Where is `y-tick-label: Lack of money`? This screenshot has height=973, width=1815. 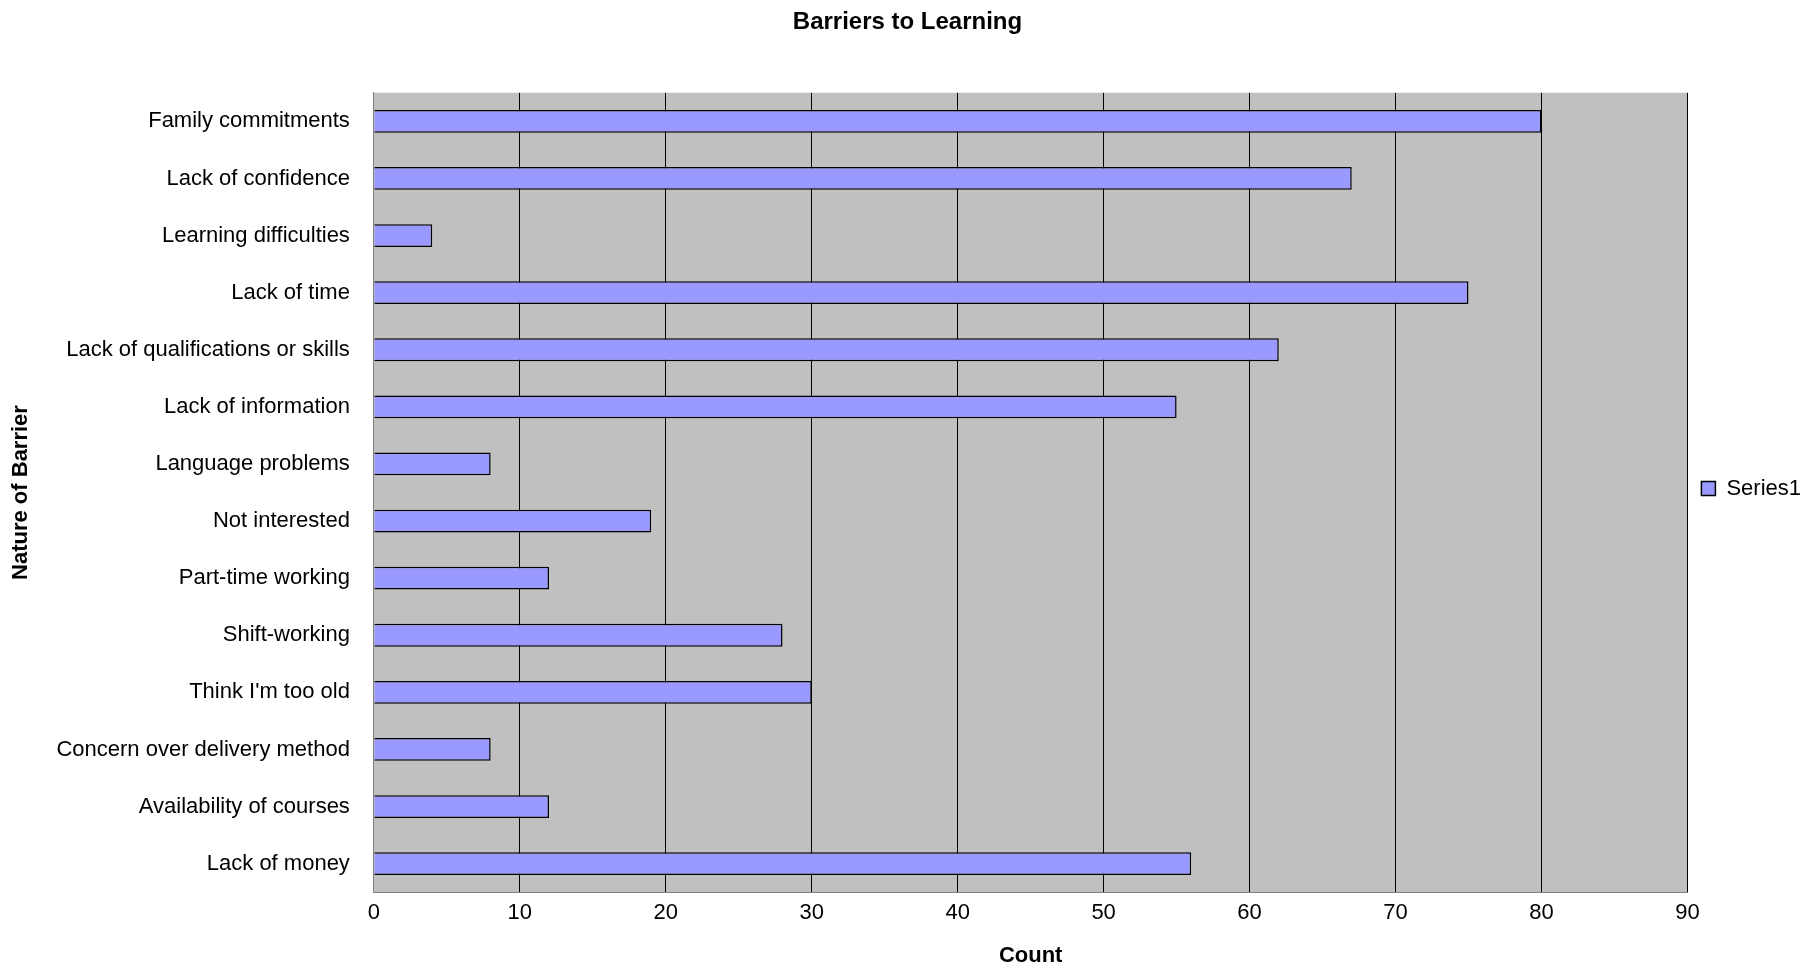 y-tick-label: Lack of money is located at coordinates (278, 862).